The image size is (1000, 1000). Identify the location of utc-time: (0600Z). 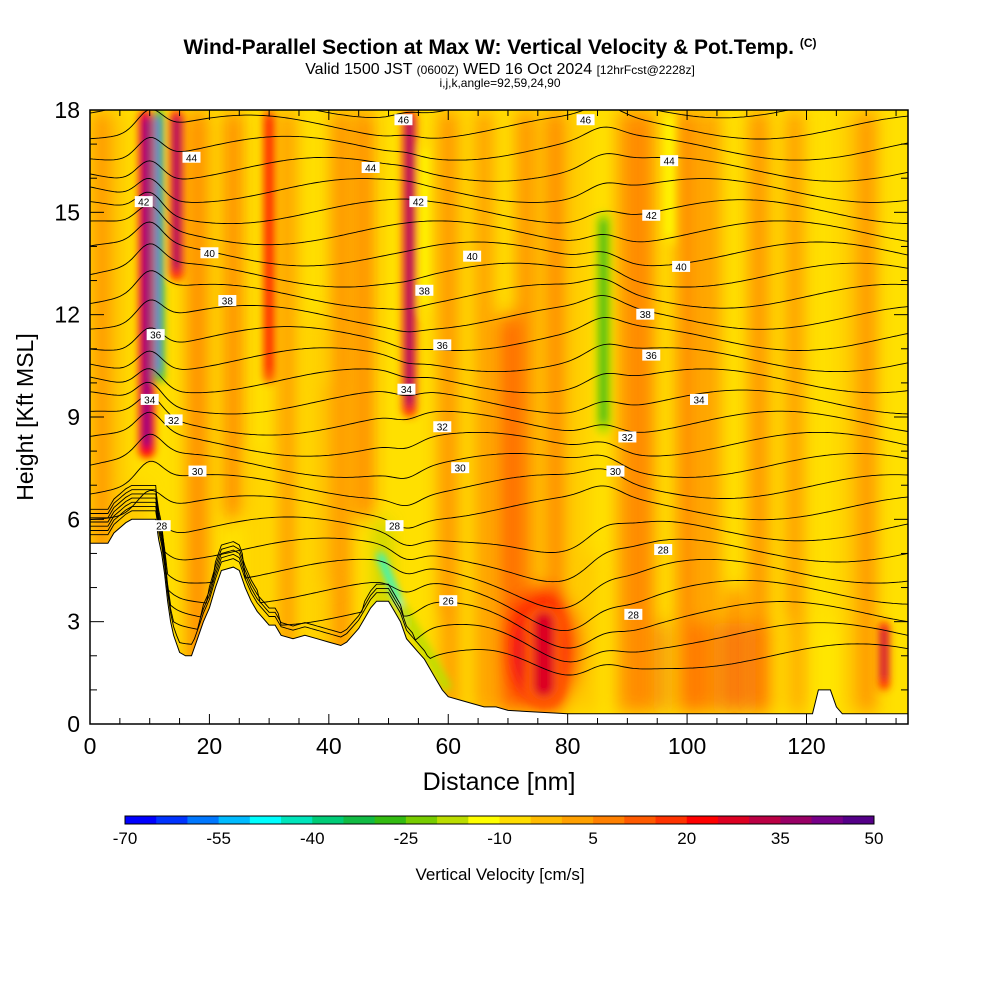
(437, 70).